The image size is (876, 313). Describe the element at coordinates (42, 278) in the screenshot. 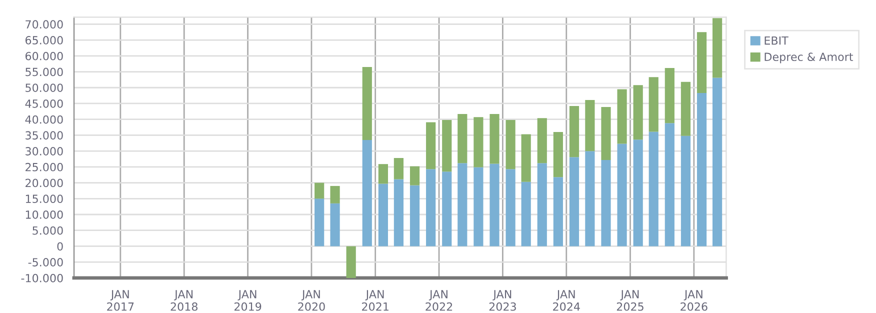

I see `y-tick-label: -10.000` at that location.